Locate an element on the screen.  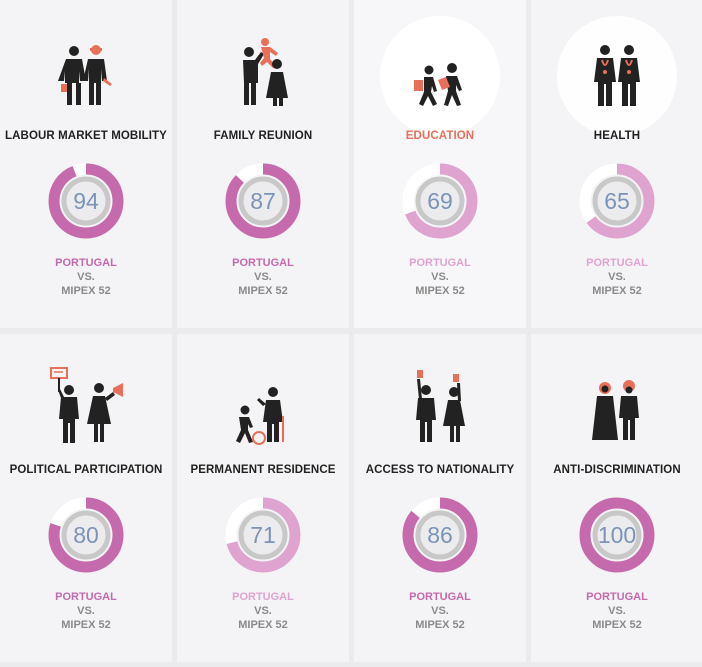
score-value: 87 is located at coordinates (263, 201).